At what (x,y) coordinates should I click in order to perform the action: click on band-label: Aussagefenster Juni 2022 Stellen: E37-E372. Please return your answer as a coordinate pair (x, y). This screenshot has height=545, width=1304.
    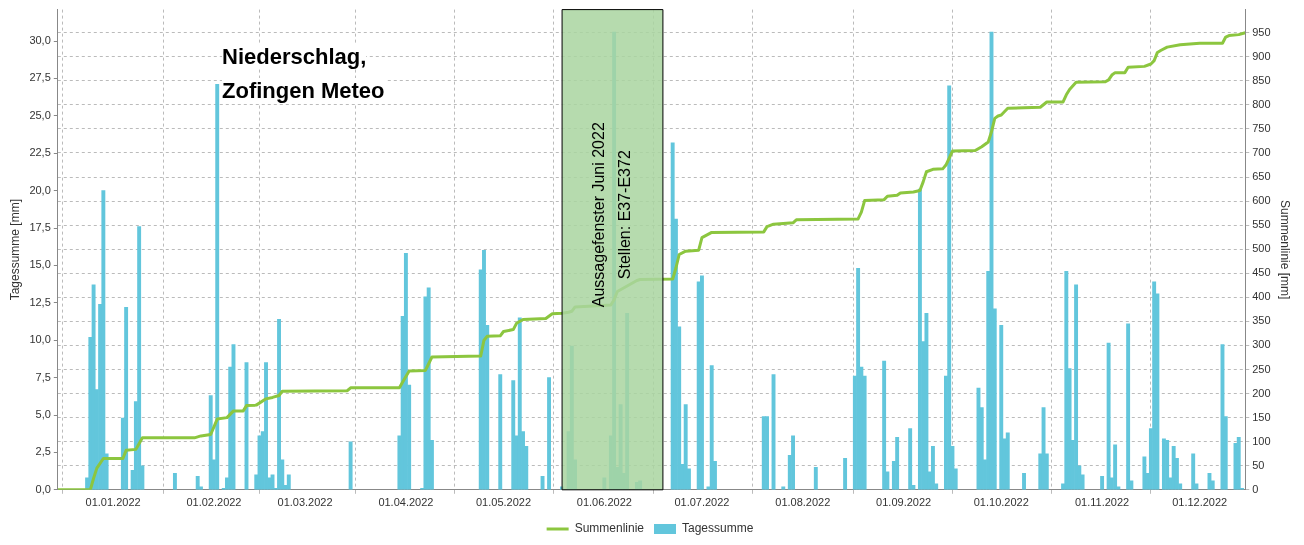
    Looking at the image, I should click on (611, 215).